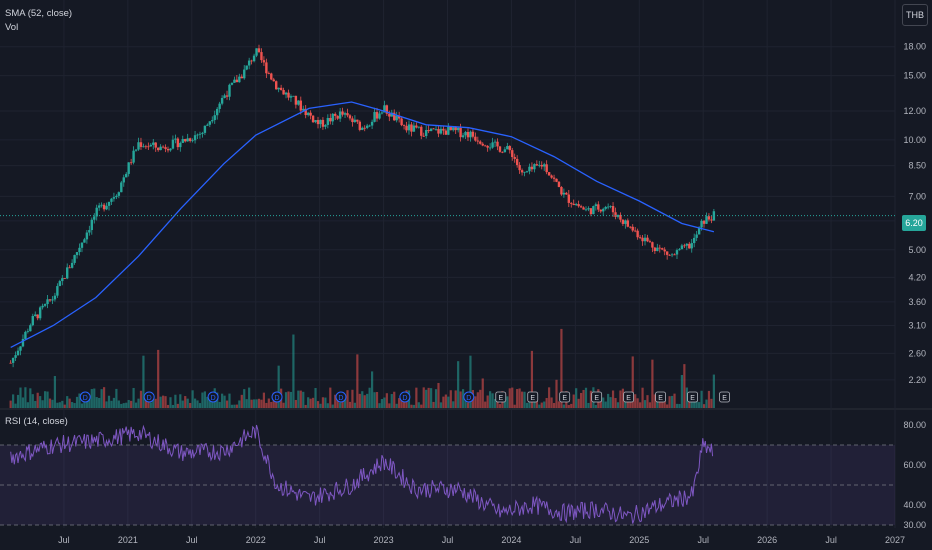 The image size is (932, 550). What do you see at coordinates (914, 465) in the screenshot?
I see `rsi-axis-tick-label: 60.00` at bounding box center [914, 465].